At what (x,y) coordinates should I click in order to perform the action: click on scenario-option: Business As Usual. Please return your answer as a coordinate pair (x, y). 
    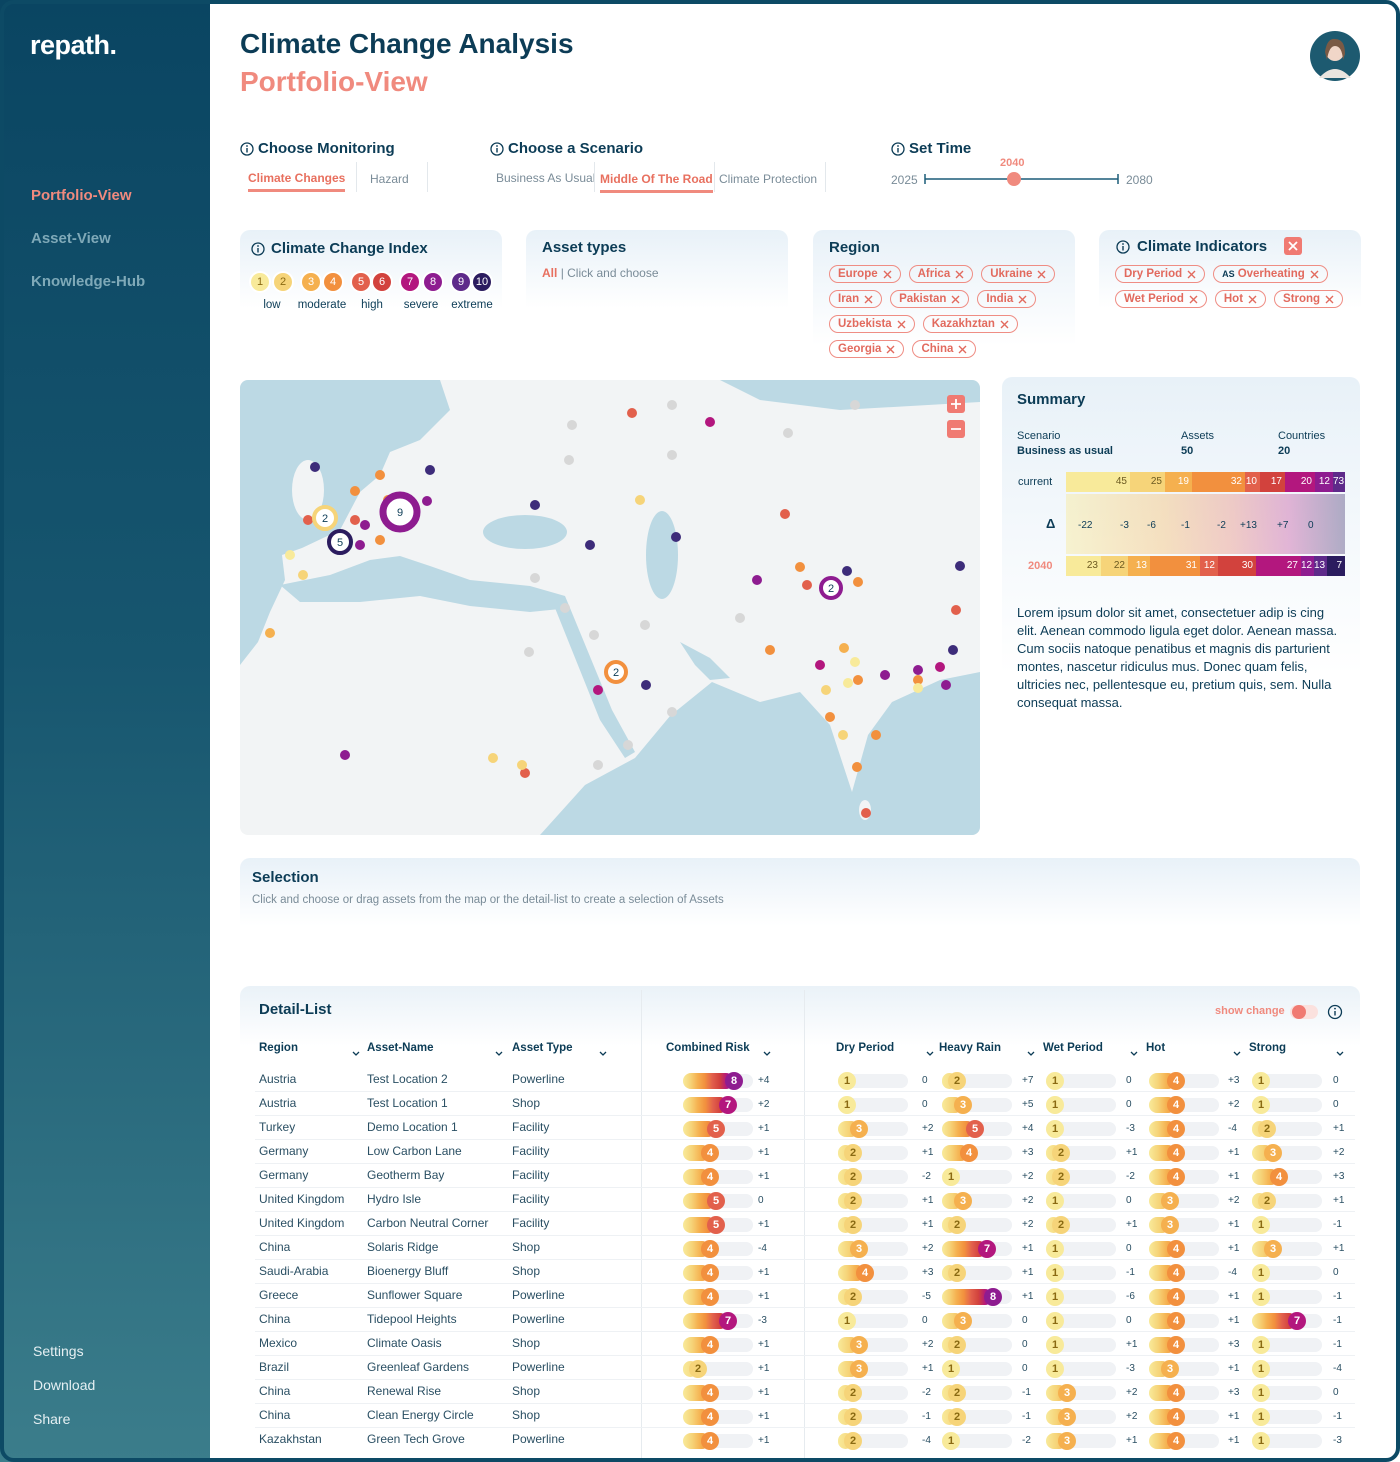
    Looking at the image, I should click on (546, 178).